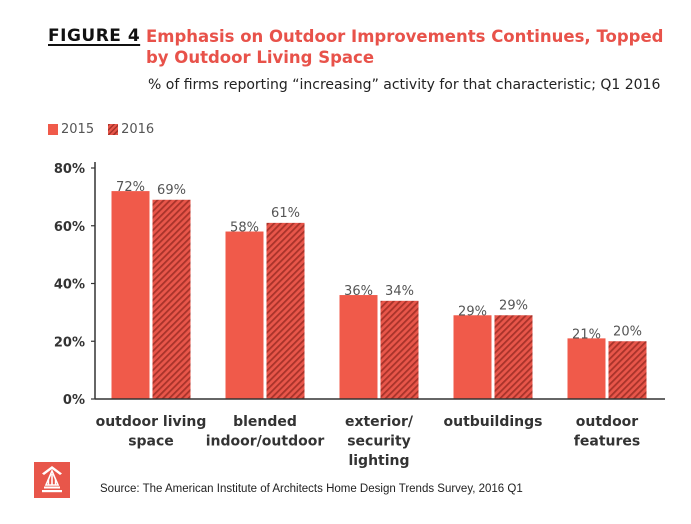 The image size is (691, 524). I want to click on category-label: features, so click(607, 442).